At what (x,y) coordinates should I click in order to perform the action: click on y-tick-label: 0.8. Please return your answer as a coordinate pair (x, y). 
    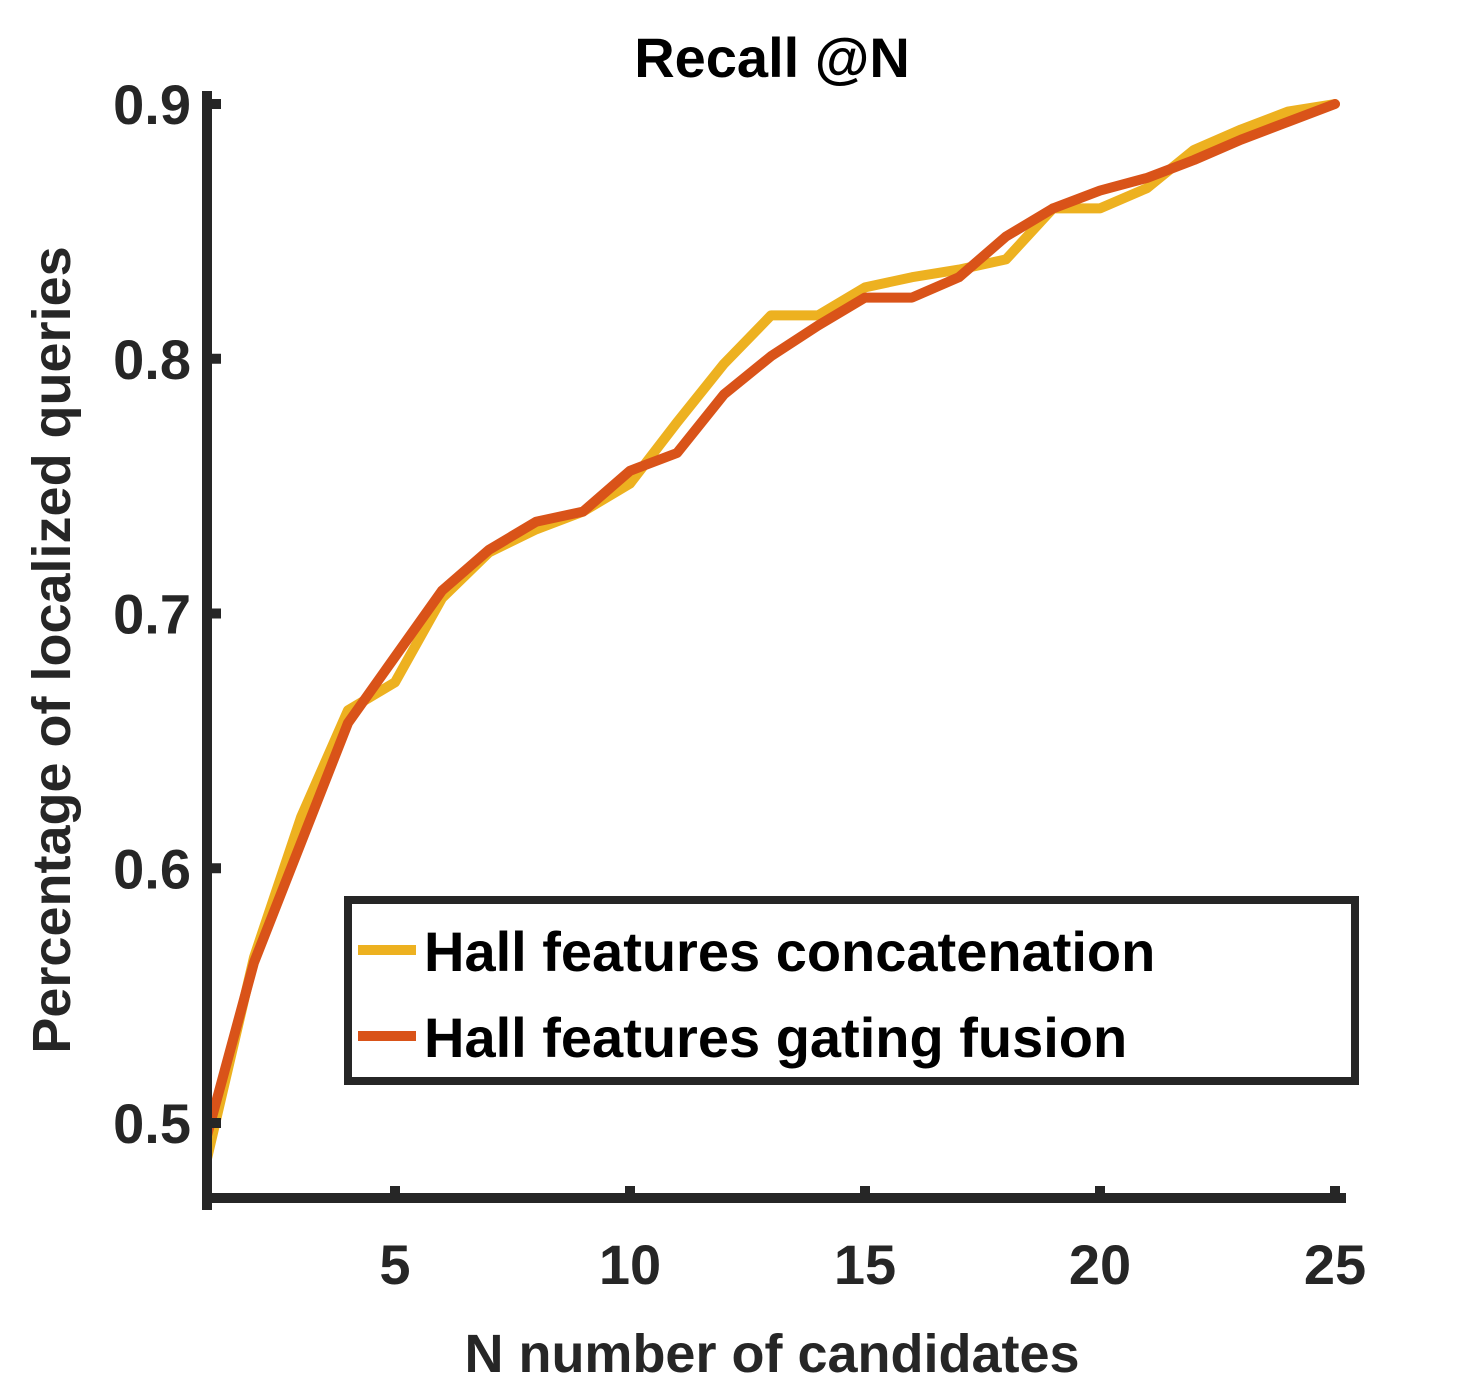
    Looking at the image, I should click on (152, 359).